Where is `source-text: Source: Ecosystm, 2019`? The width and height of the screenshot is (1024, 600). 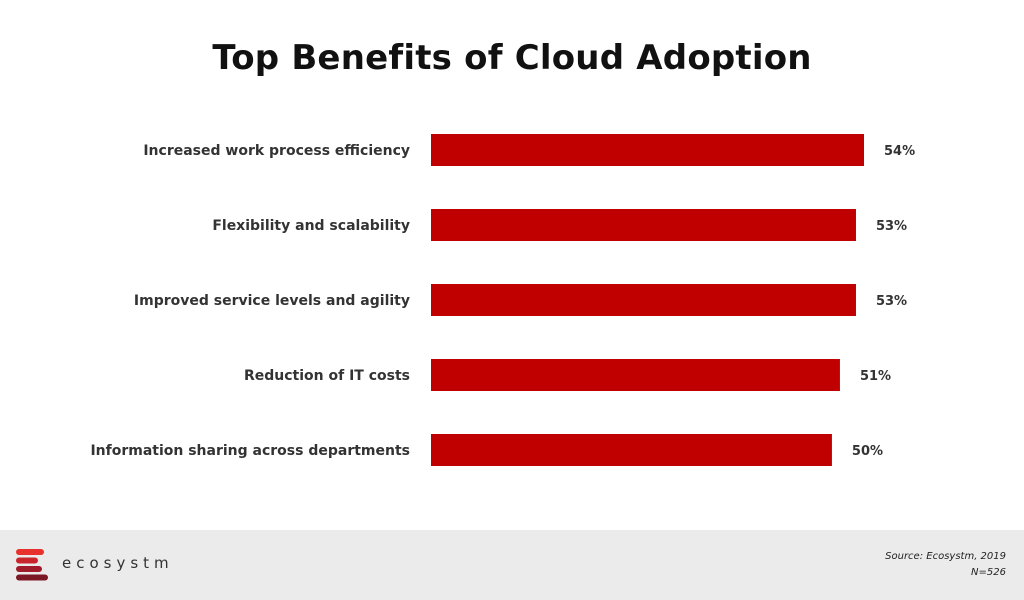
source-text: Source: Ecosystm, 2019 is located at coordinates (945, 556).